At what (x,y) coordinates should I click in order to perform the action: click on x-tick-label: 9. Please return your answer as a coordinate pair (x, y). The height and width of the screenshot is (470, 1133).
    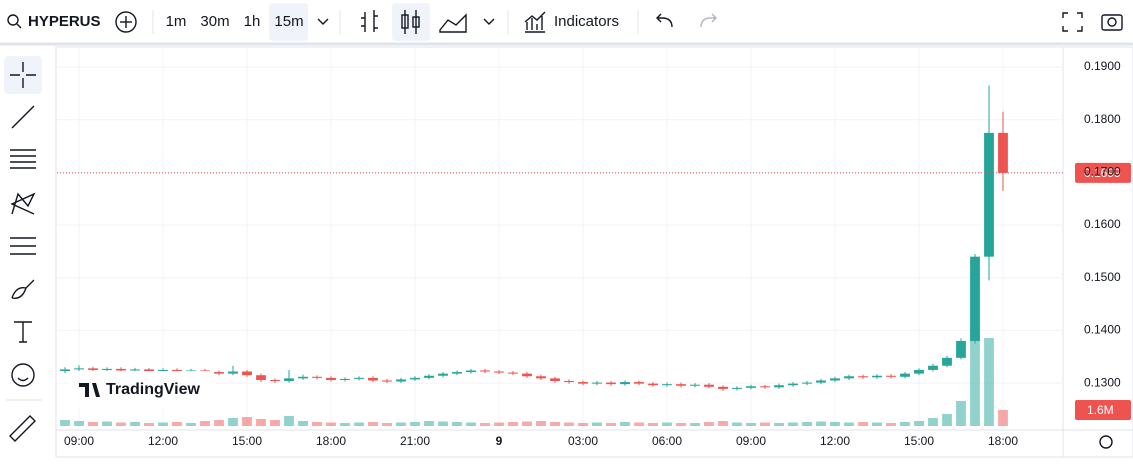
    Looking at the image, I should click on (499, 441).